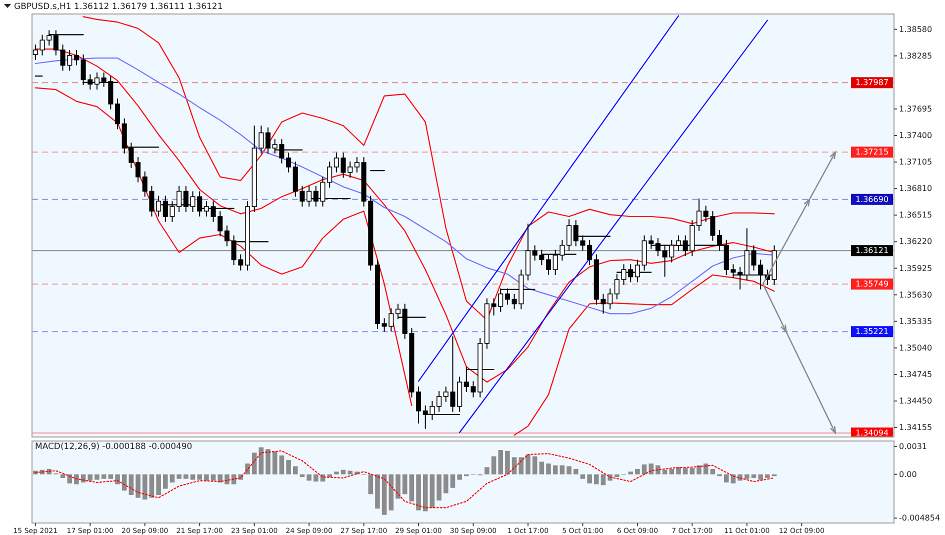 The image size is (945, 535). I want to click on y-tick-label: 1.38580, so click(915, 29).